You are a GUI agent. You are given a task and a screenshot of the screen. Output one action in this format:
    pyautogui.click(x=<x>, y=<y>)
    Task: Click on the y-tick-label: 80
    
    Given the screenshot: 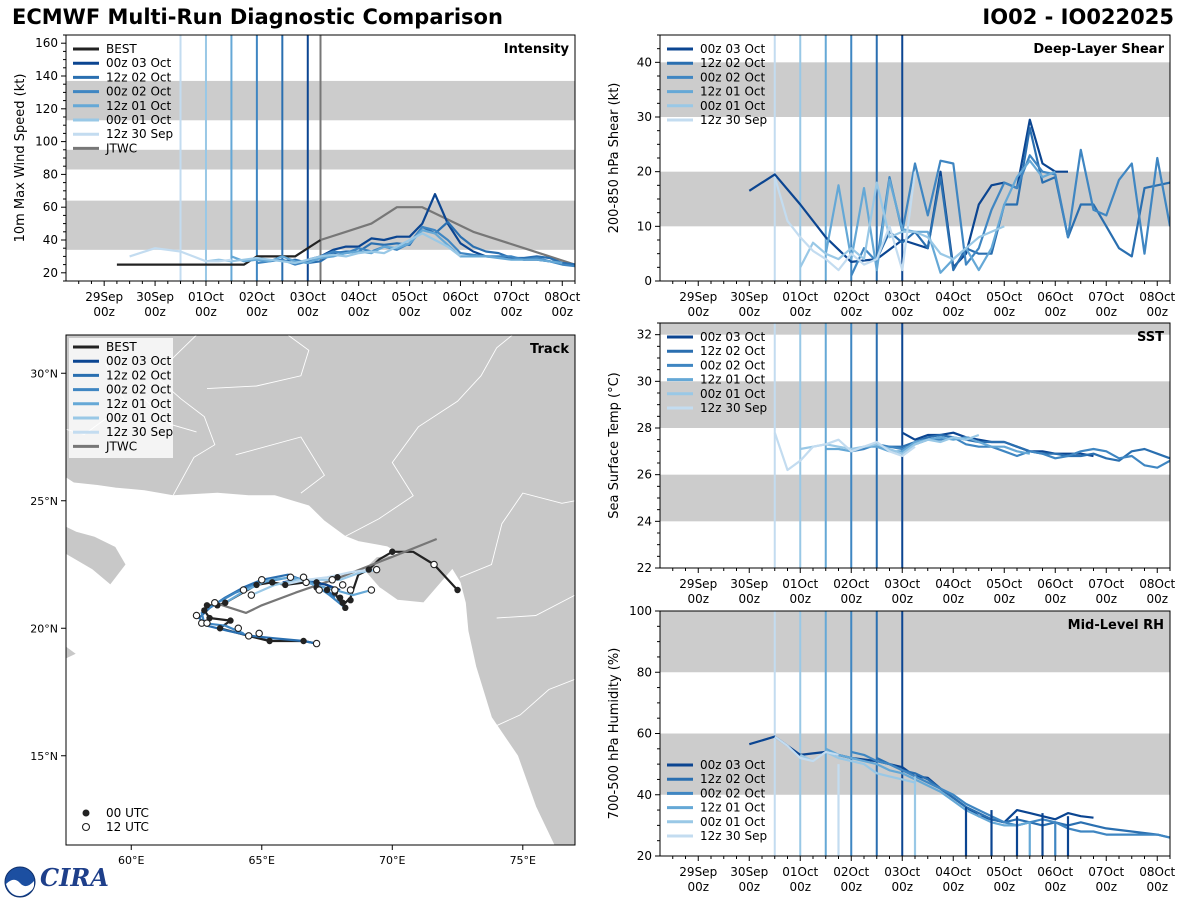 What is the action you would take?
    pyautogui.click(x=644, y=672)
    